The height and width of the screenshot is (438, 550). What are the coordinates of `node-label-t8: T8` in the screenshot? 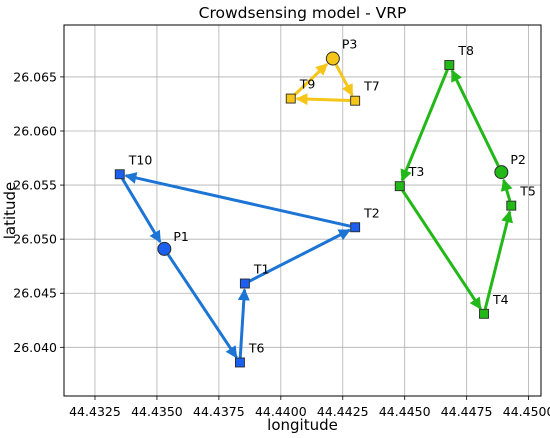 It's located at (465, 50).